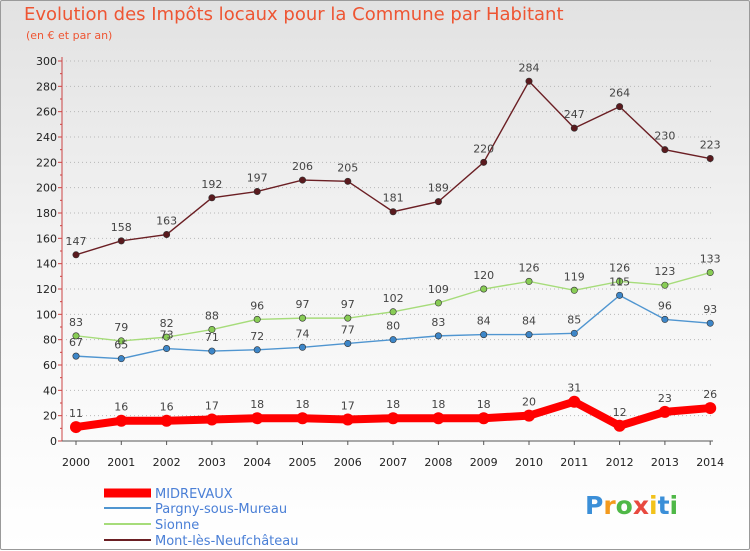 Image resolution: width=750 pixels, height=551 pixels. What do you see at coordinates (438, 289) in the screenshot?
I see `data-label: 109` at bounding box center [438, 289].